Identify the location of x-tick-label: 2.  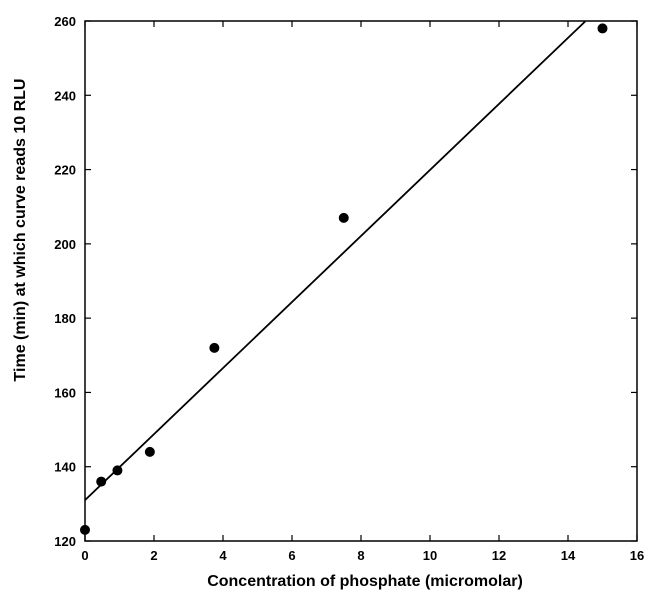
(153, 555).